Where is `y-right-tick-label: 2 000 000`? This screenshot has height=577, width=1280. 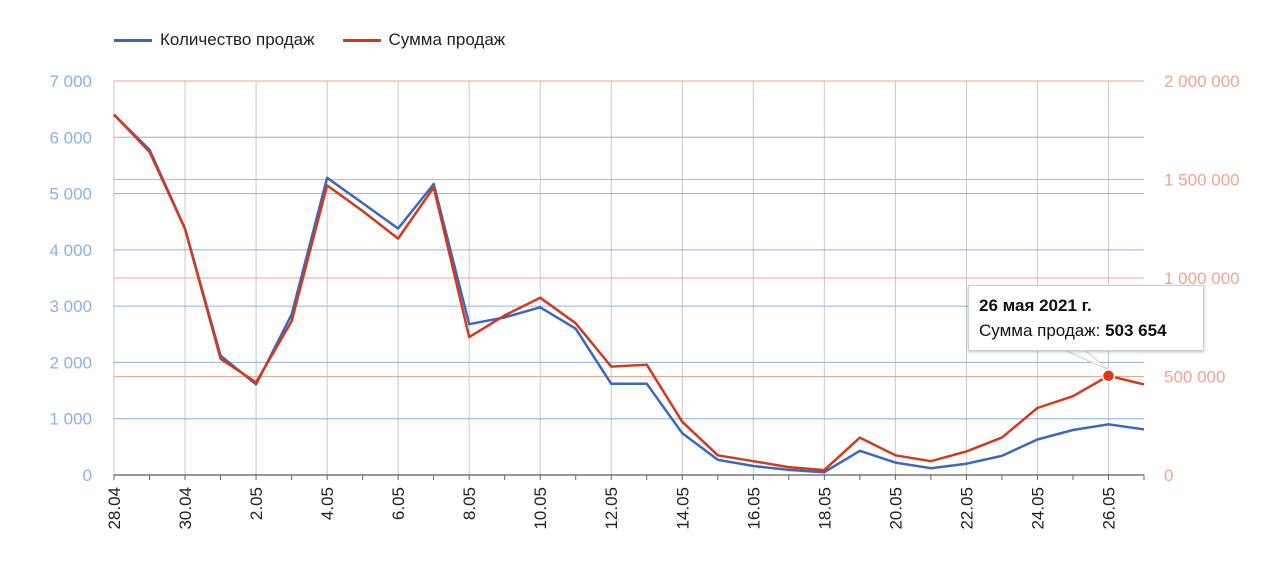 y-right-tick-label: 2 000 000 is located at coordinates (1202, 81).